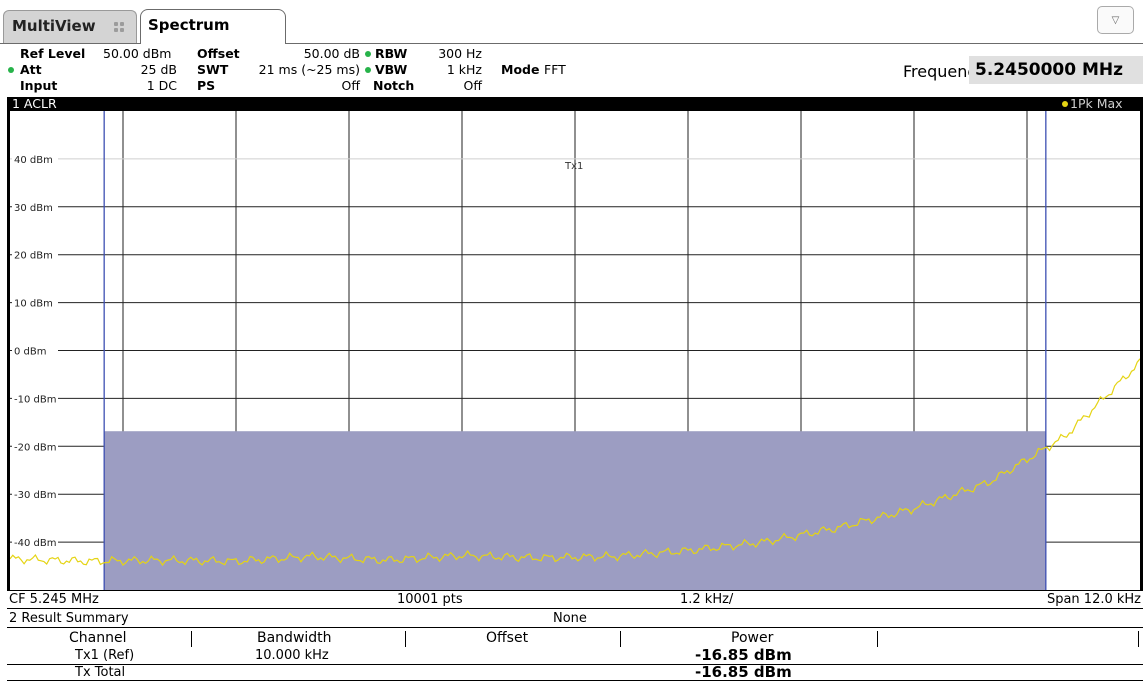 The image size is (1143, 682). Describe the element at coordinates (391, 69) in the screenshot. I see `vbw-label: VBW` at that location.